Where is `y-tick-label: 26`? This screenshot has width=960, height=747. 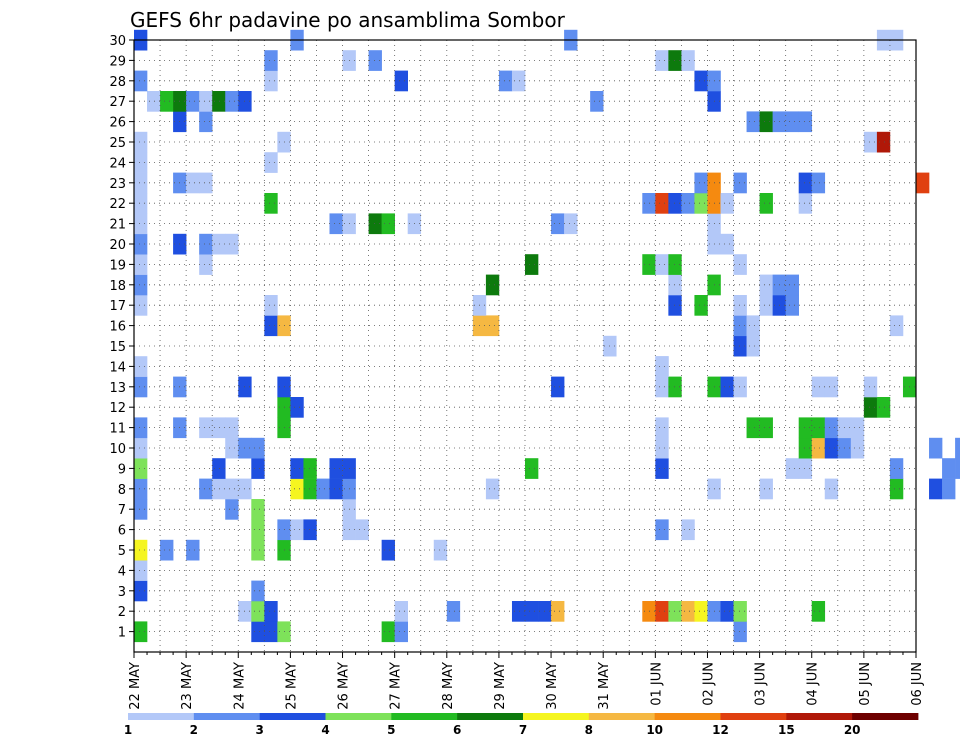 y-tick-label: 26 is located at coordinates (117, 123).